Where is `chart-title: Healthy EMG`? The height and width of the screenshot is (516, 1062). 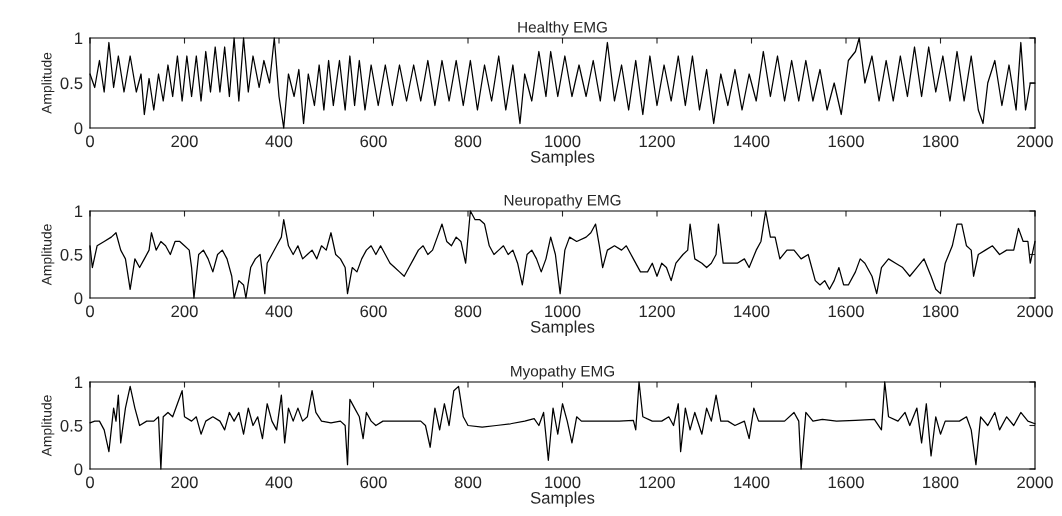
chart-title: Healthy EMG is located at coordinates (562, 28).